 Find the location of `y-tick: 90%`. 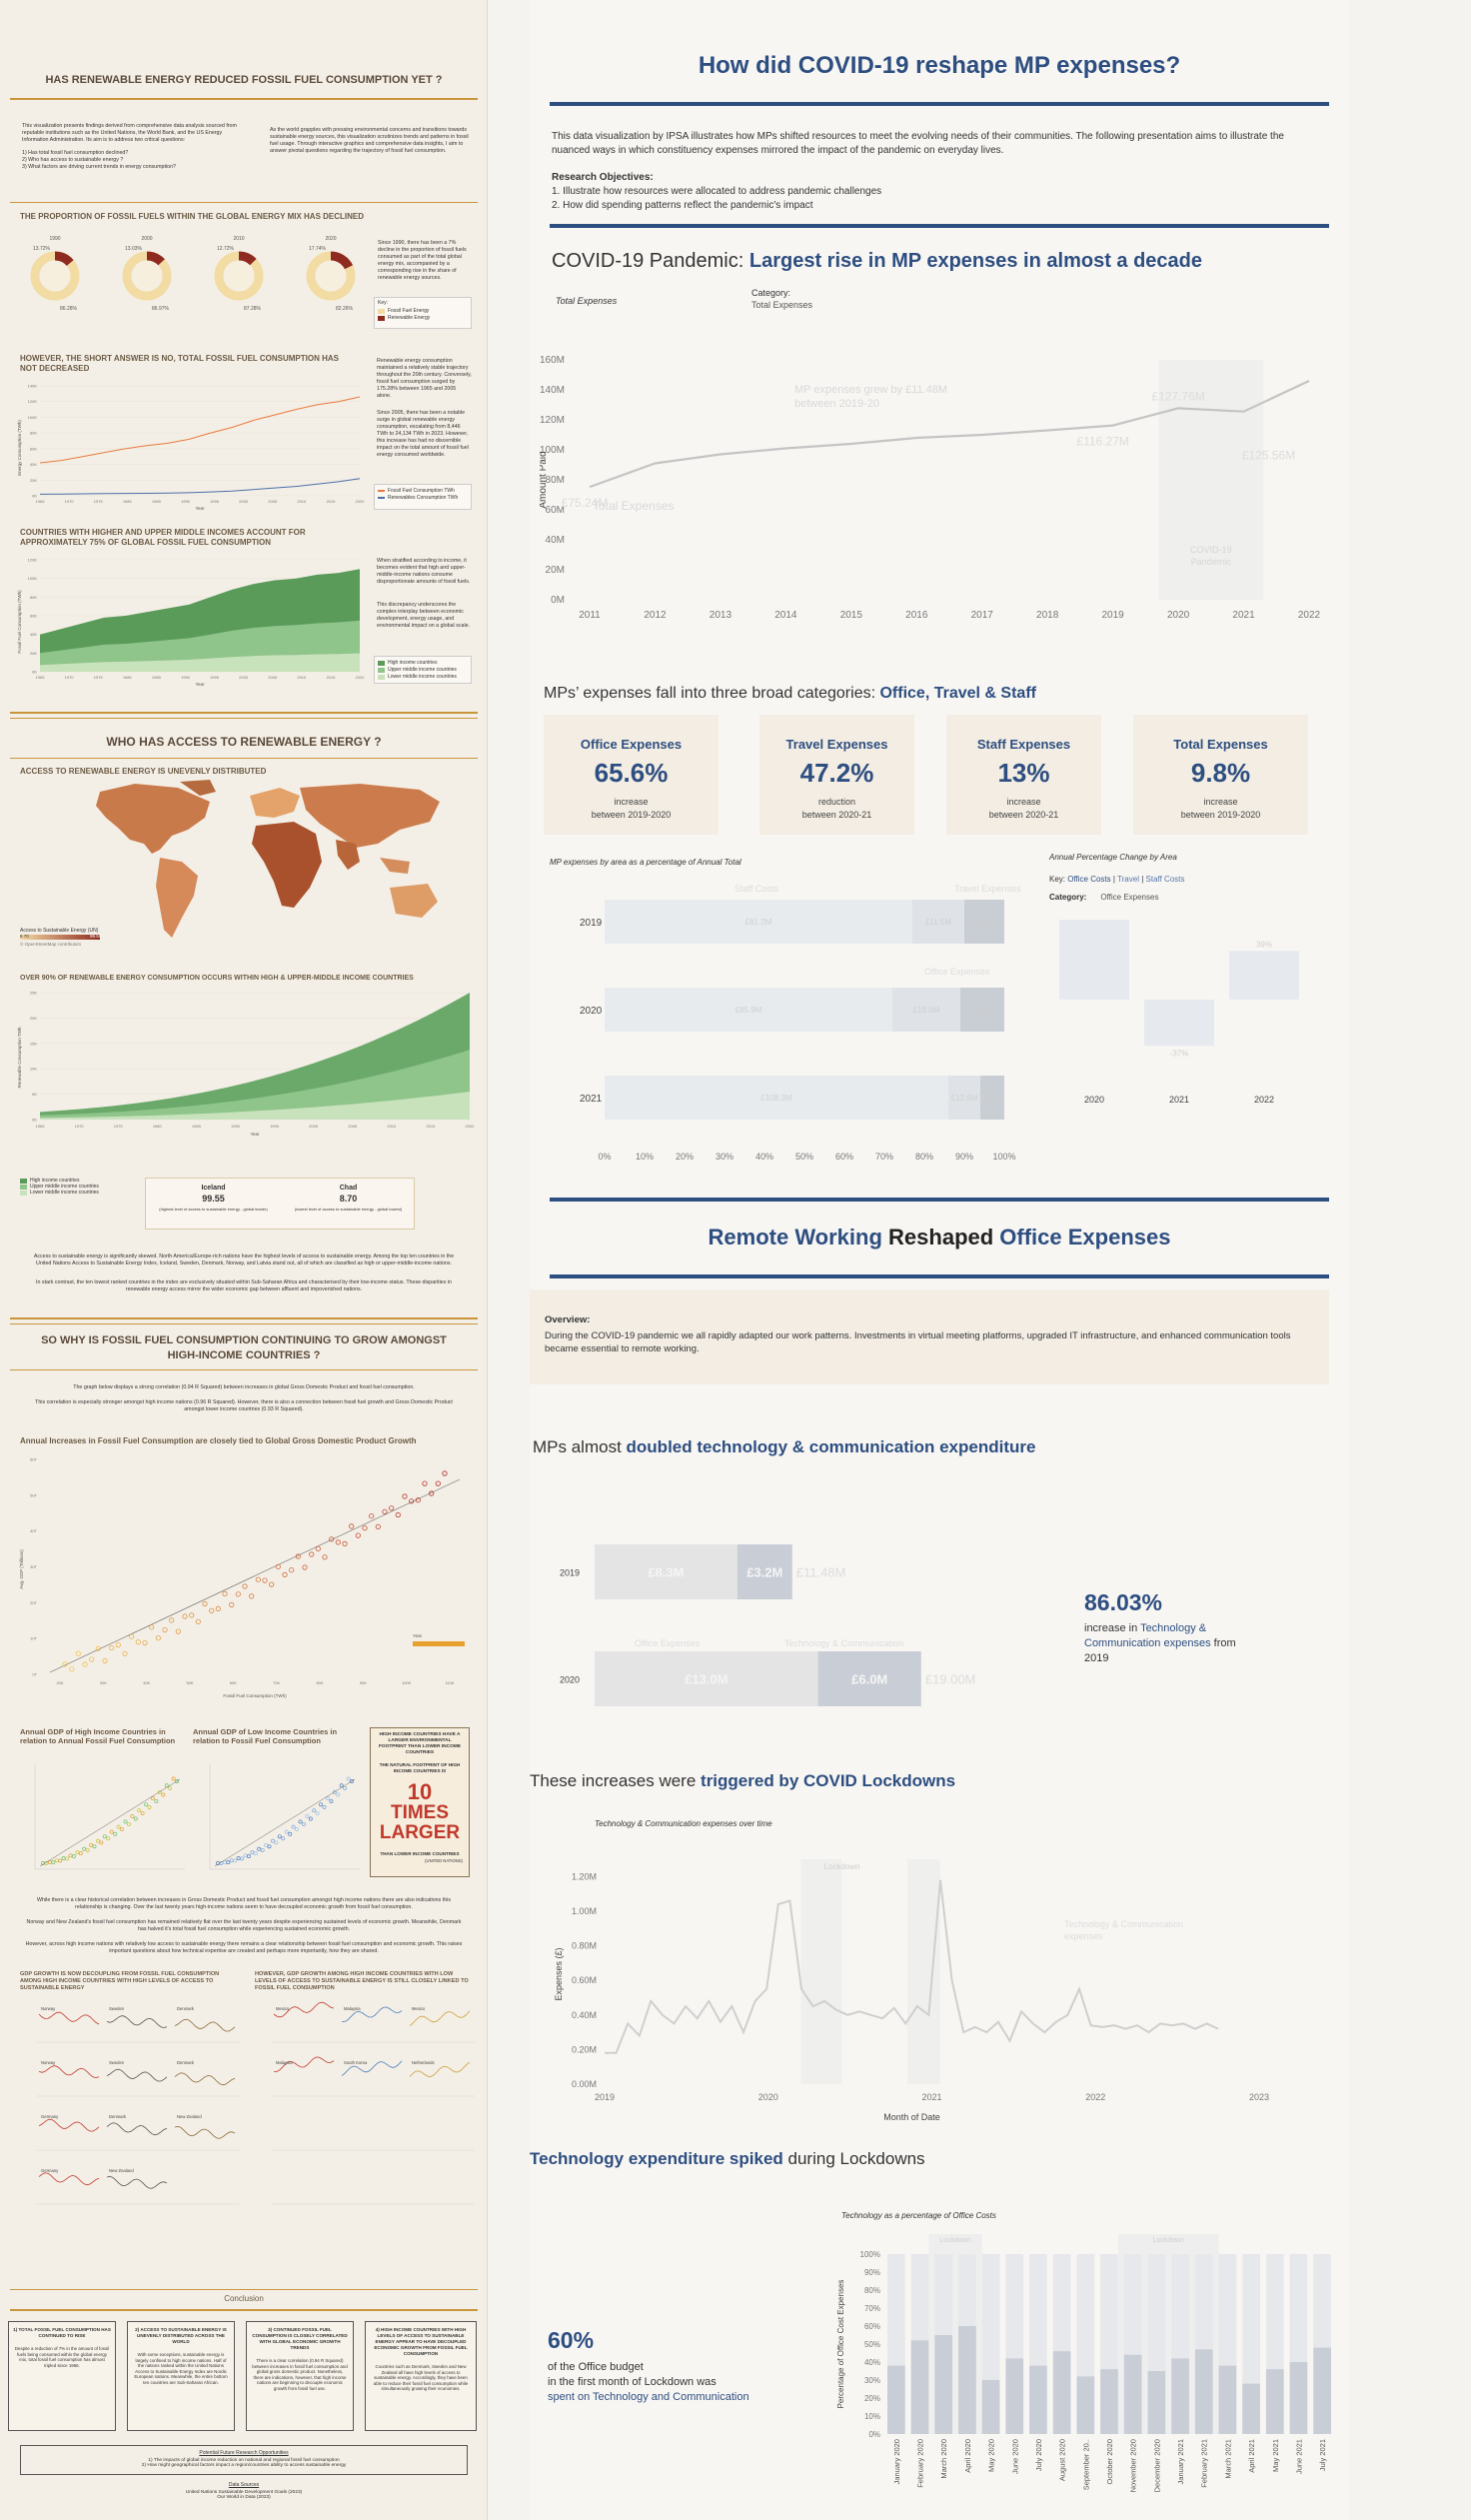

y-tick: 90% is located at coordinates (872, 2272).